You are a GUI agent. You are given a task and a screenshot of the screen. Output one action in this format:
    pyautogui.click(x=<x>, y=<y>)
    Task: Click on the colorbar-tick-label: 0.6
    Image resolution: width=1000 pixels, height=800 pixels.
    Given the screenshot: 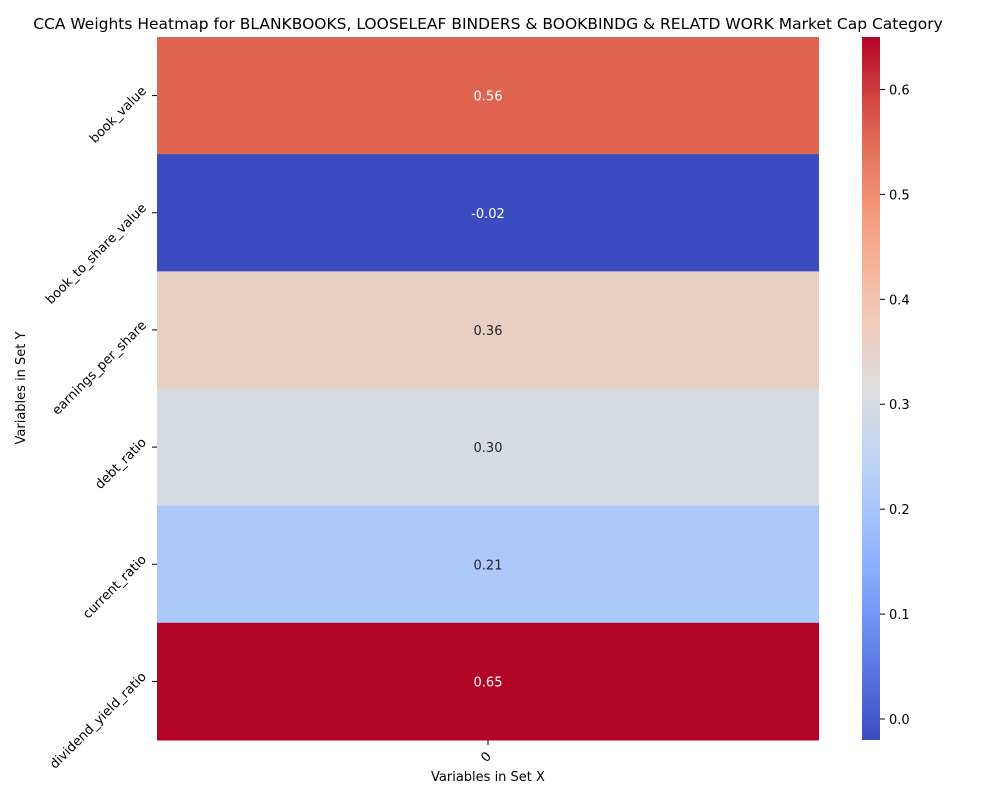 What is the action you would take?
    pyautogui.click(x=899, y=90)
    